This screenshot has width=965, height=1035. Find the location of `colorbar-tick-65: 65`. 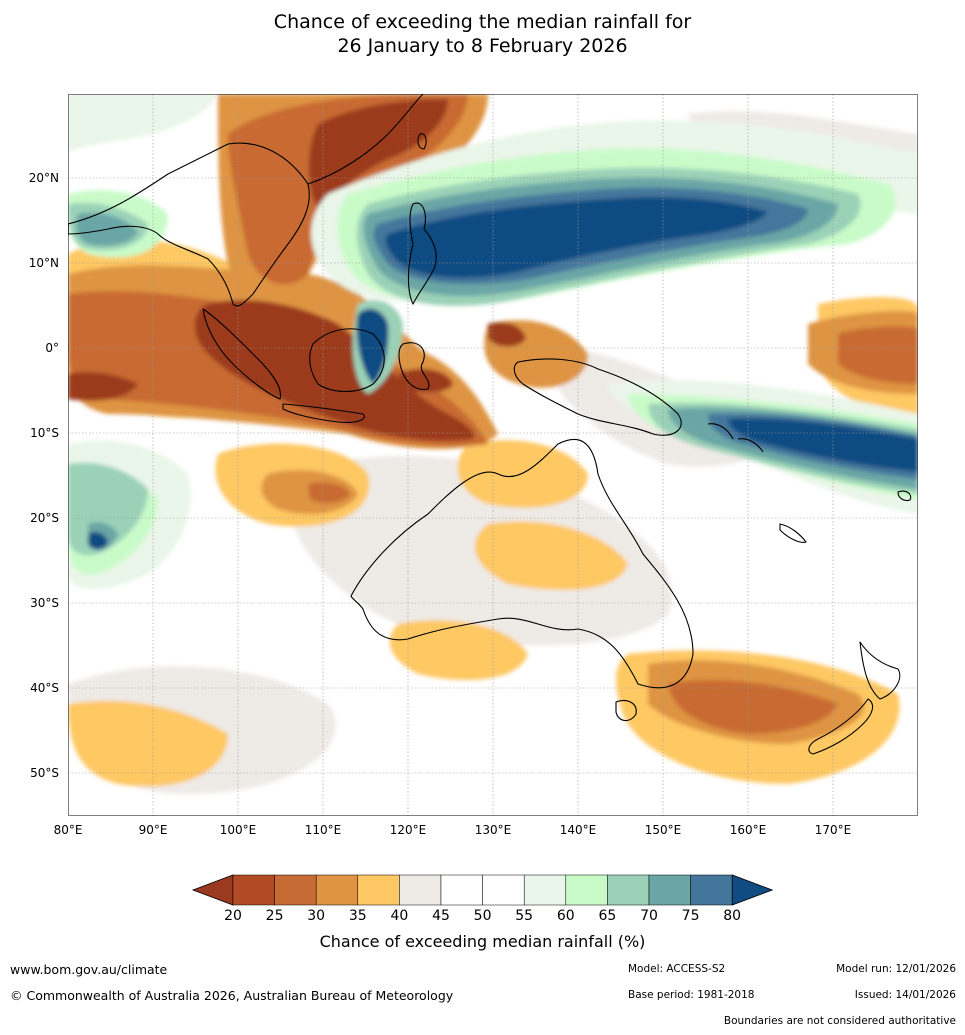

colorbar-tick-65: 65 is located at coordinates (607, 916).